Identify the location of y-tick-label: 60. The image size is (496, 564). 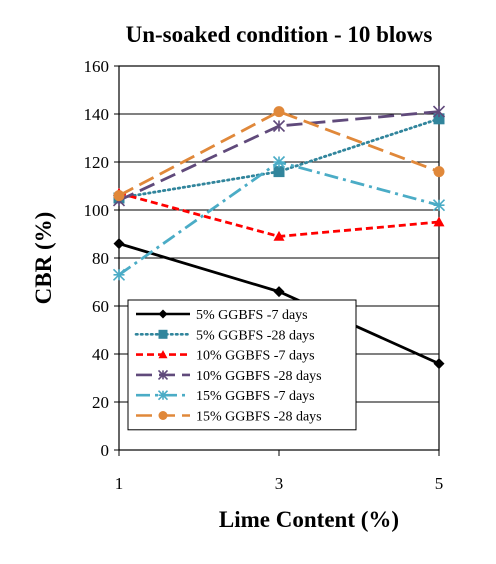
(100, 306).